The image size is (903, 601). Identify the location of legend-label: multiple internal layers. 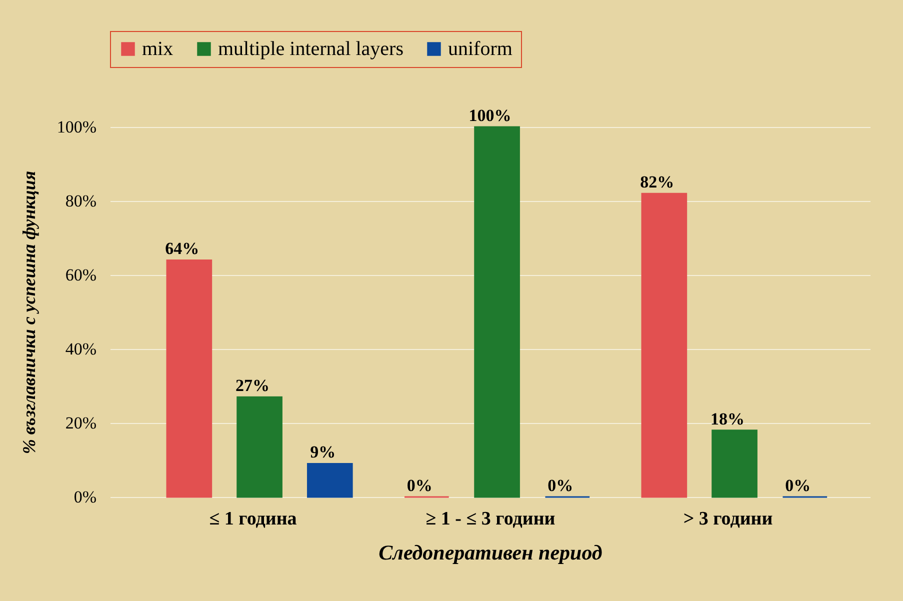
(311, 49).